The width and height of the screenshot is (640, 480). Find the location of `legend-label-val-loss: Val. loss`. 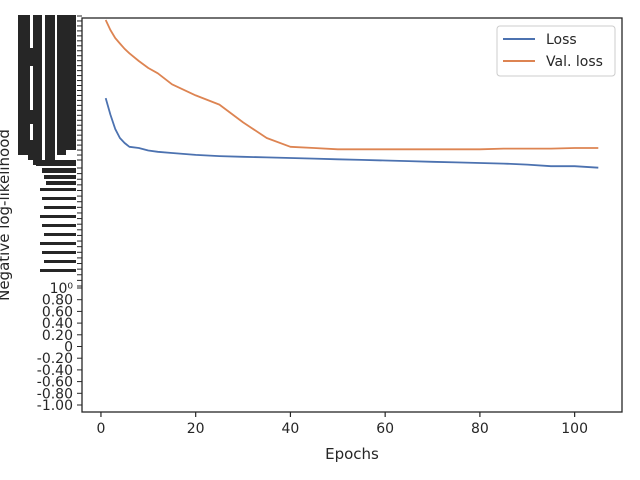

legend-label-val-loss: Val. loss is located at coordinates (574, 62).